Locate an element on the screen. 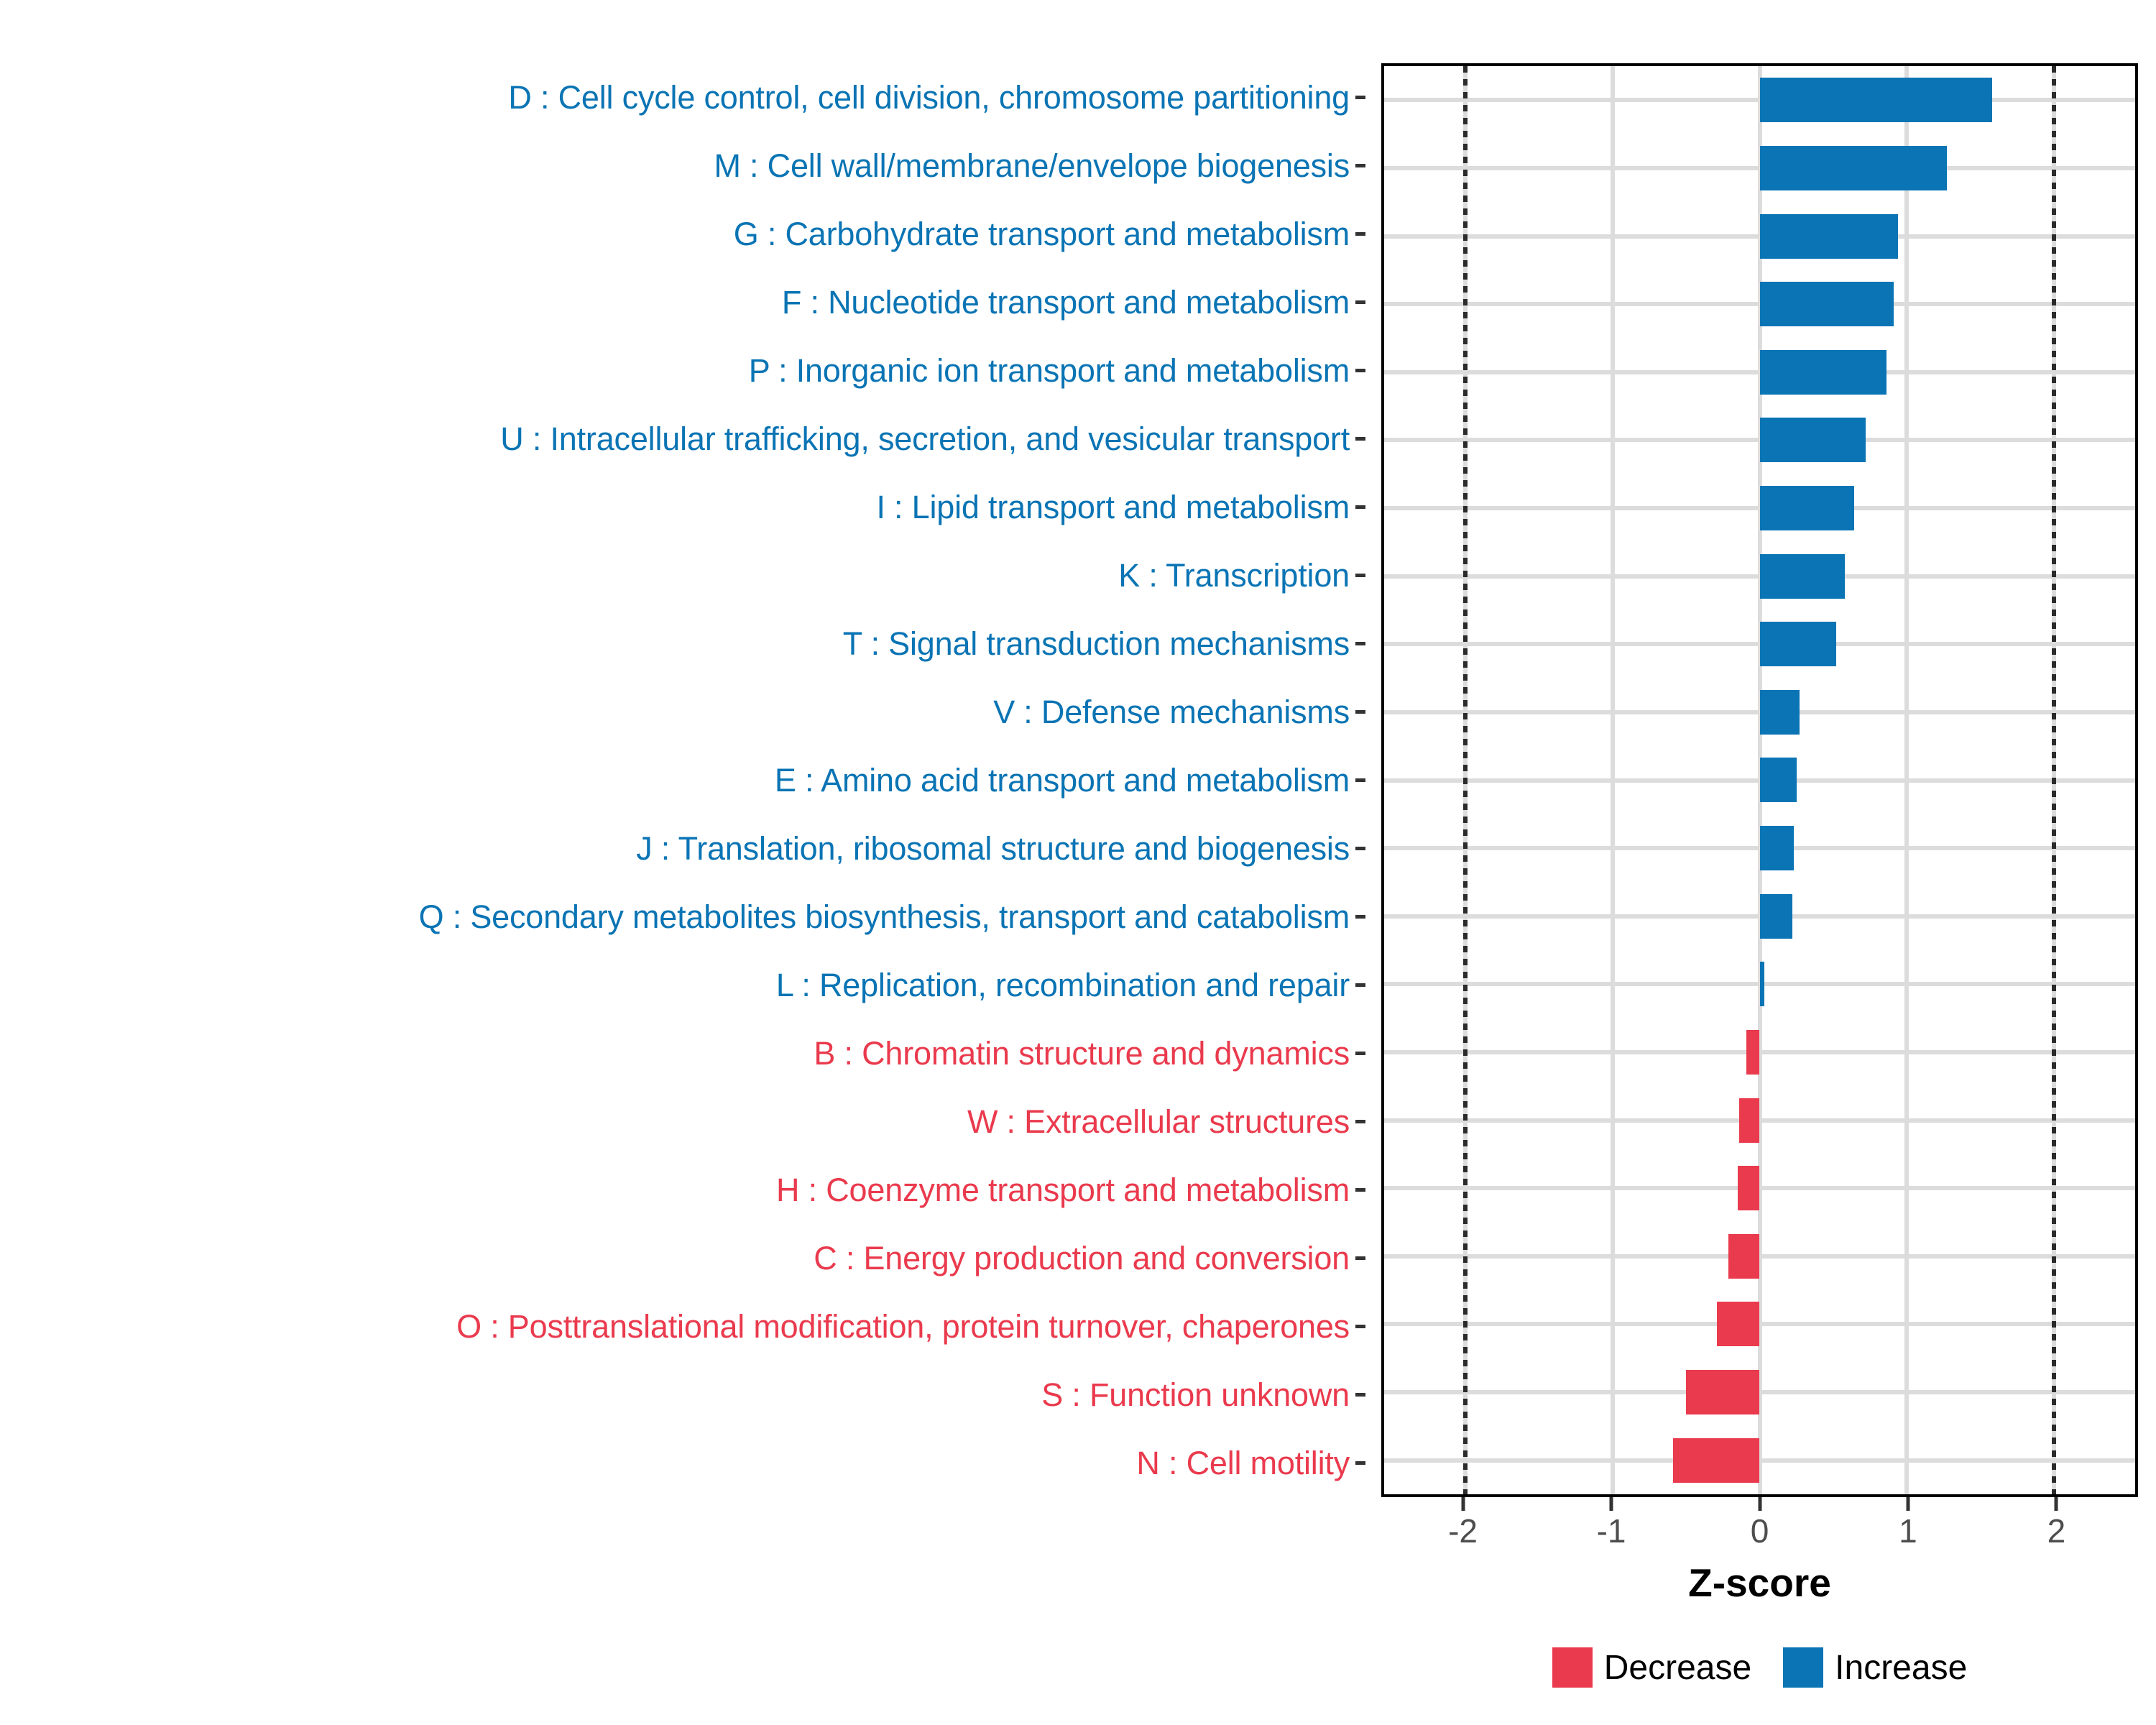  category-label: C : Energy production and conversion is located at coordinates (1082, 1257).